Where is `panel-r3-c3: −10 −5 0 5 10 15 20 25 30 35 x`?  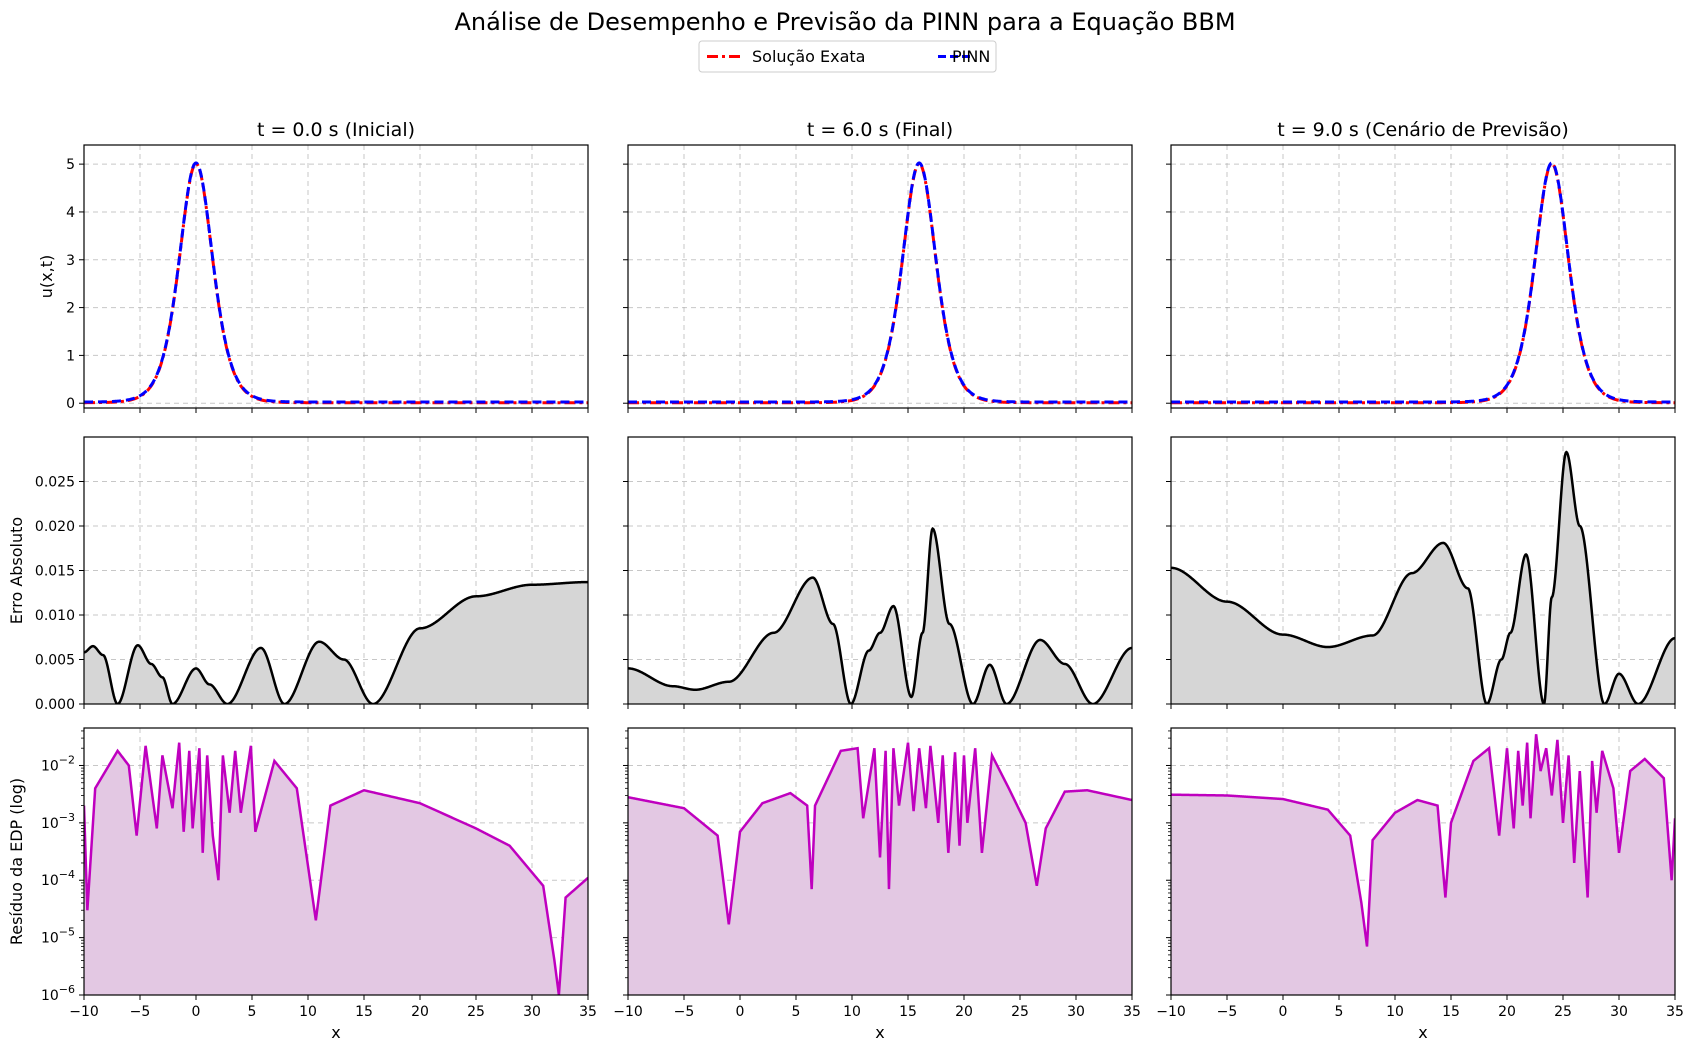 panel-r3-c3: −10 −5 0 5 10 15 20 25 30 35 x is located at coordinates (1420, 884).